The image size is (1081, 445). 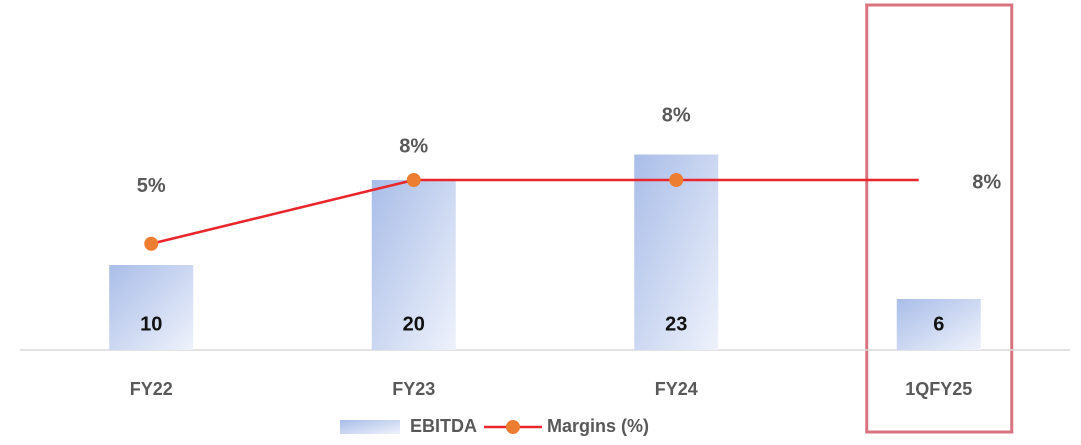 What do you see at coordinates (370, 427) in the screenshot?
I see `legend-swatch` at bounding box center [370, 427].